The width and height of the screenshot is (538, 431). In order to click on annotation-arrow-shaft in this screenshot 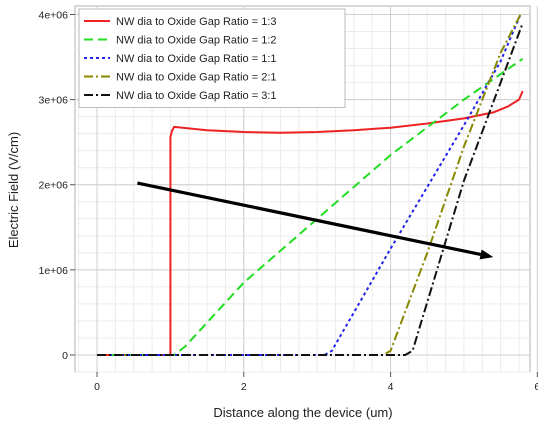, I will do `click(309, 219)`.